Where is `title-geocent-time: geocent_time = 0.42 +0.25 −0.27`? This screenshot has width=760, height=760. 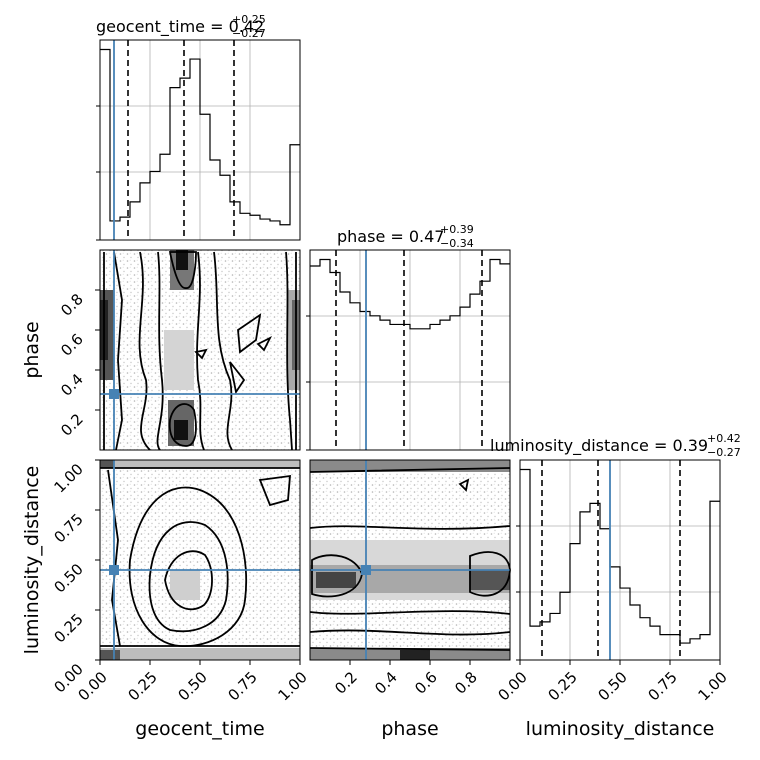
title-geocent-time: geocent_time = 0.42 +0.25 −0.27 is located at coordinates (181, 26).